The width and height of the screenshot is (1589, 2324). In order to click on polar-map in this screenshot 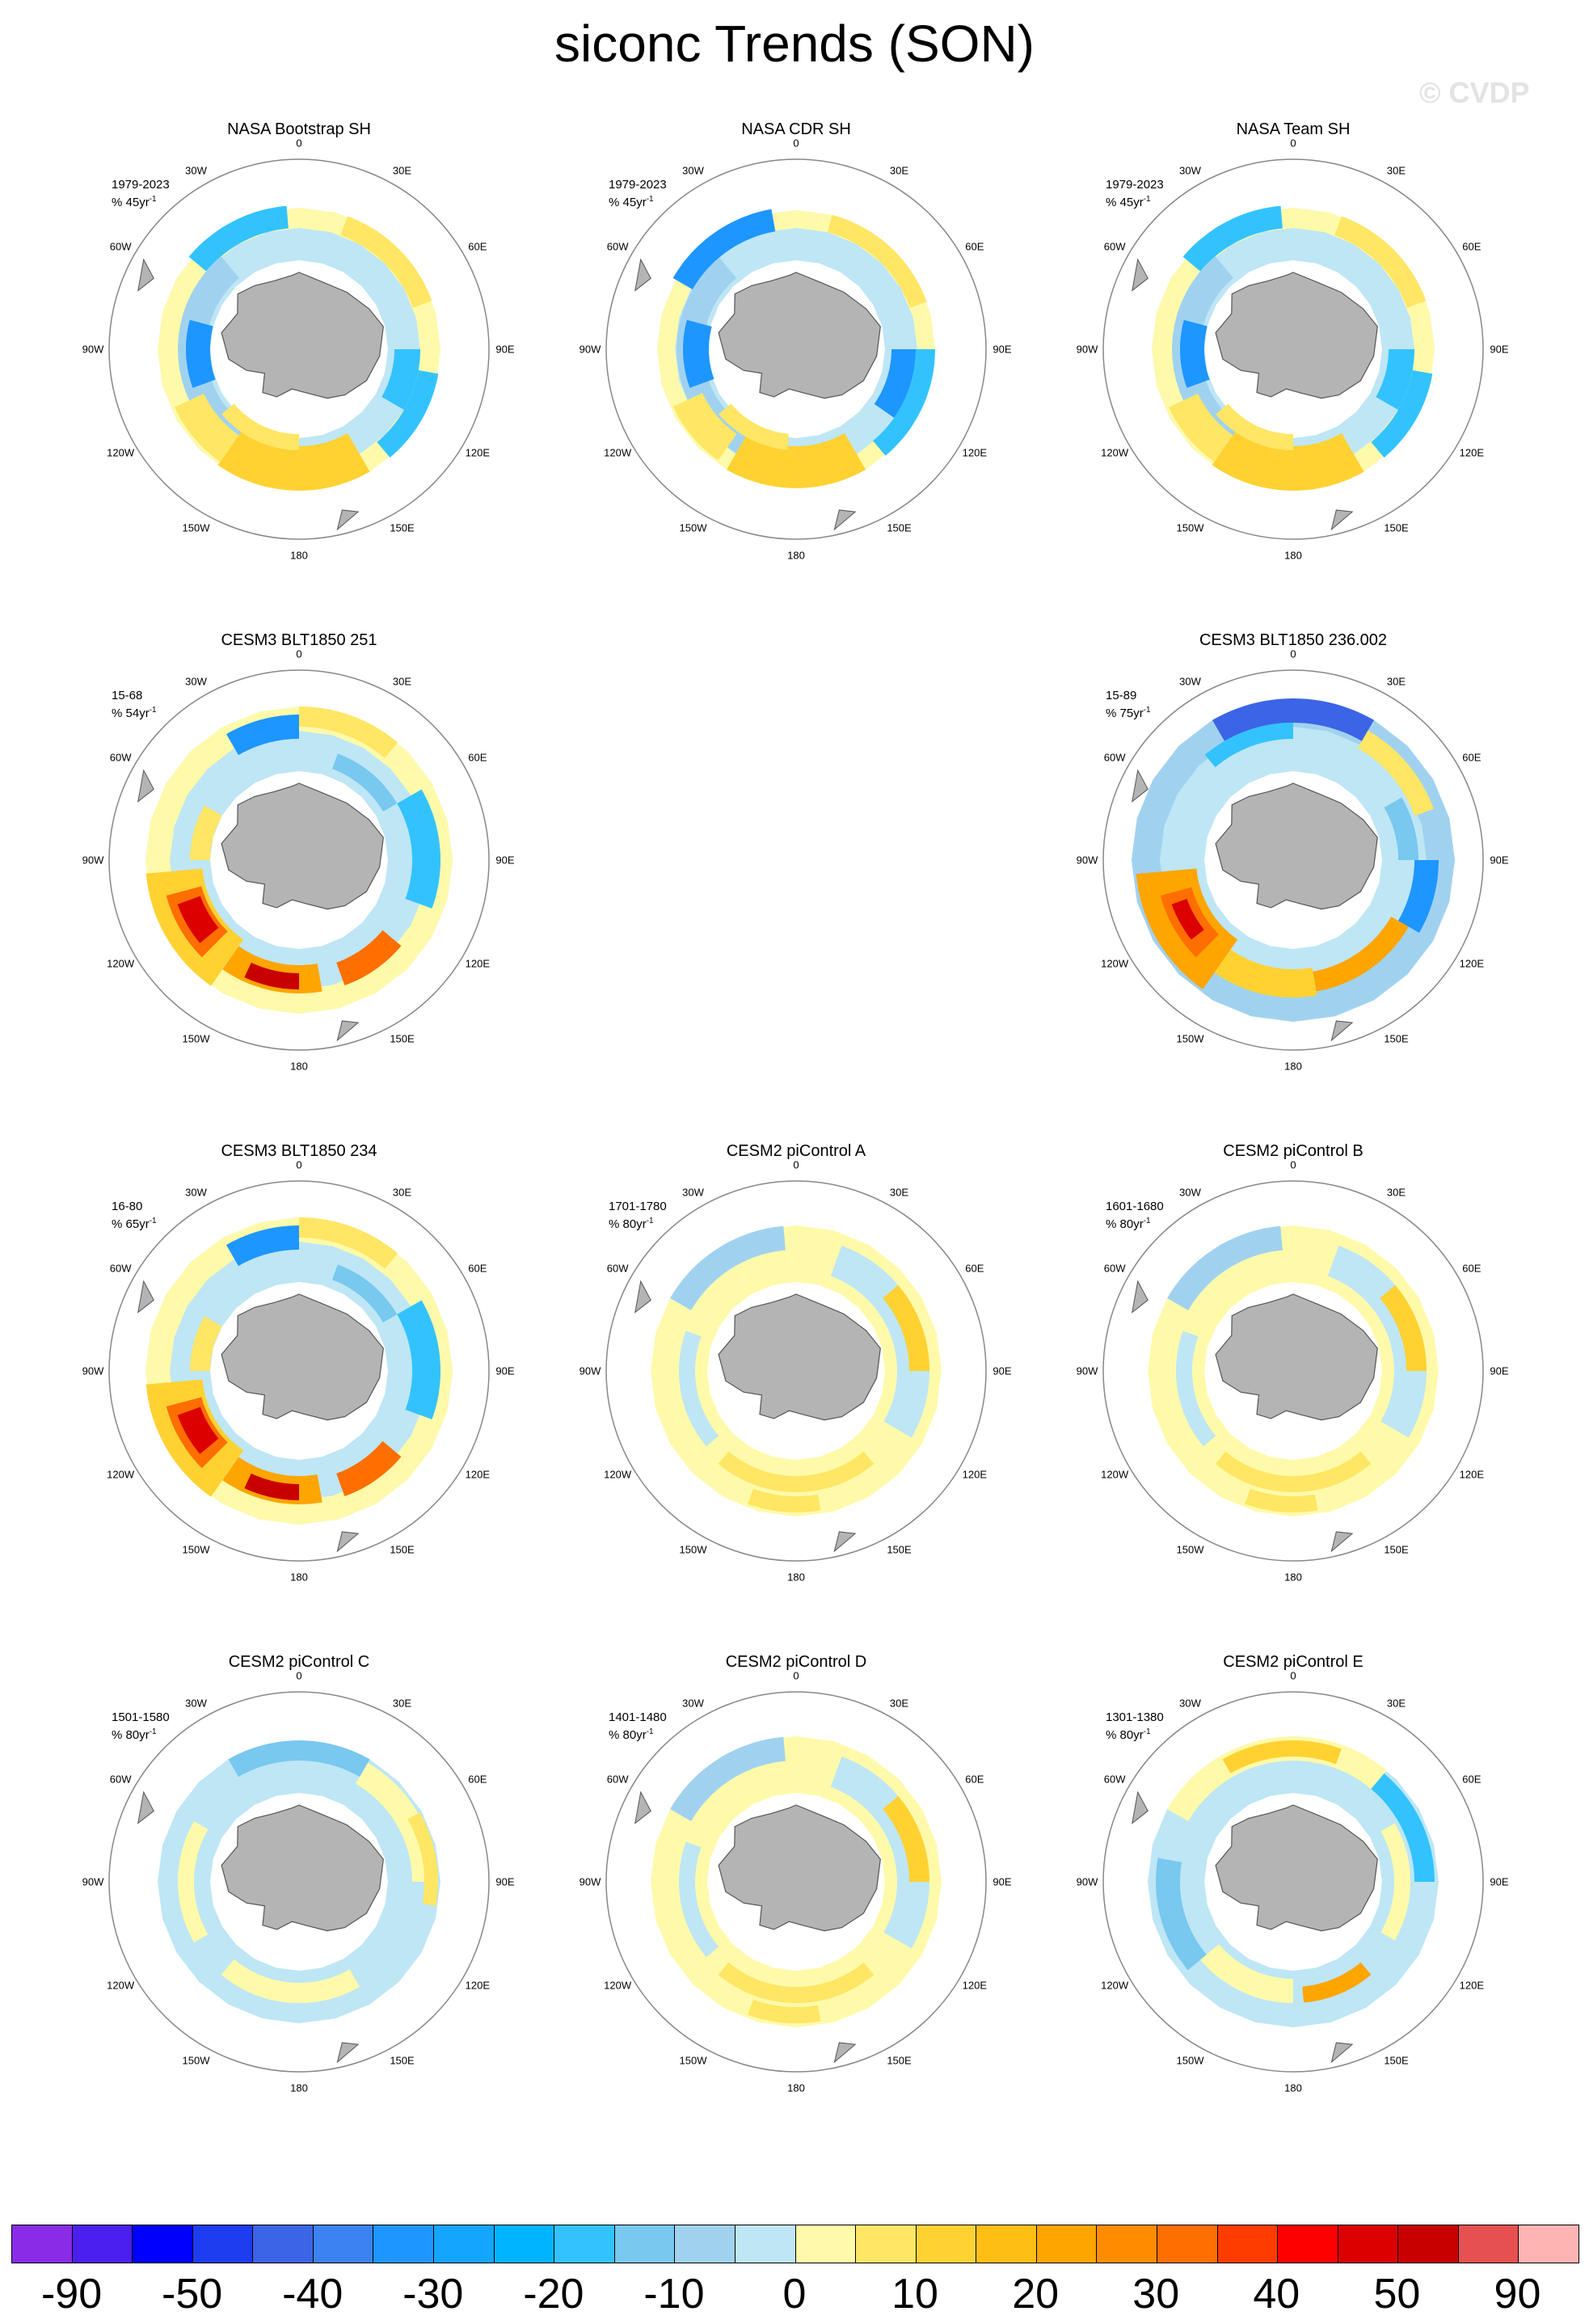, I will do `click(796, 349)`.